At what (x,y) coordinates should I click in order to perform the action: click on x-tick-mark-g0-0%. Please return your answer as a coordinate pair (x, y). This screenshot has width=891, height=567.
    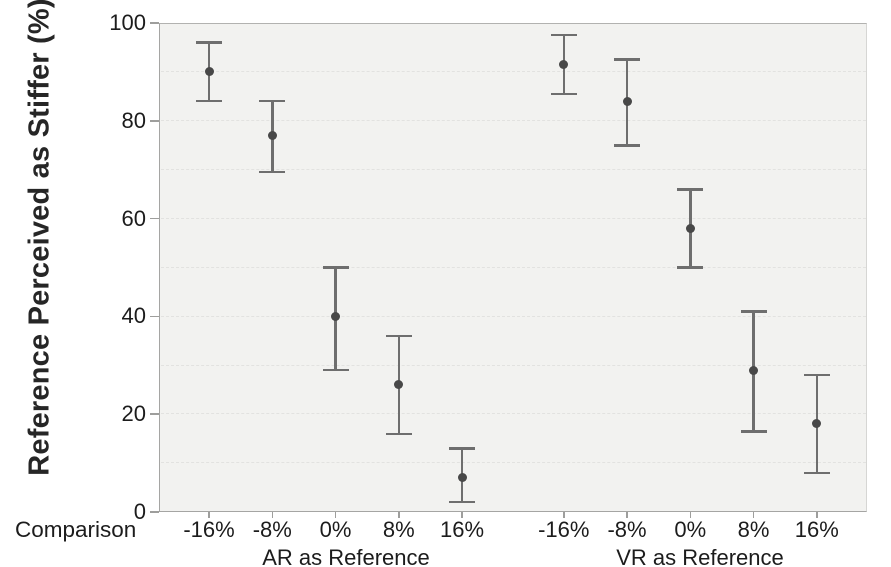
    Looking at the image, I should click on (335, 515).